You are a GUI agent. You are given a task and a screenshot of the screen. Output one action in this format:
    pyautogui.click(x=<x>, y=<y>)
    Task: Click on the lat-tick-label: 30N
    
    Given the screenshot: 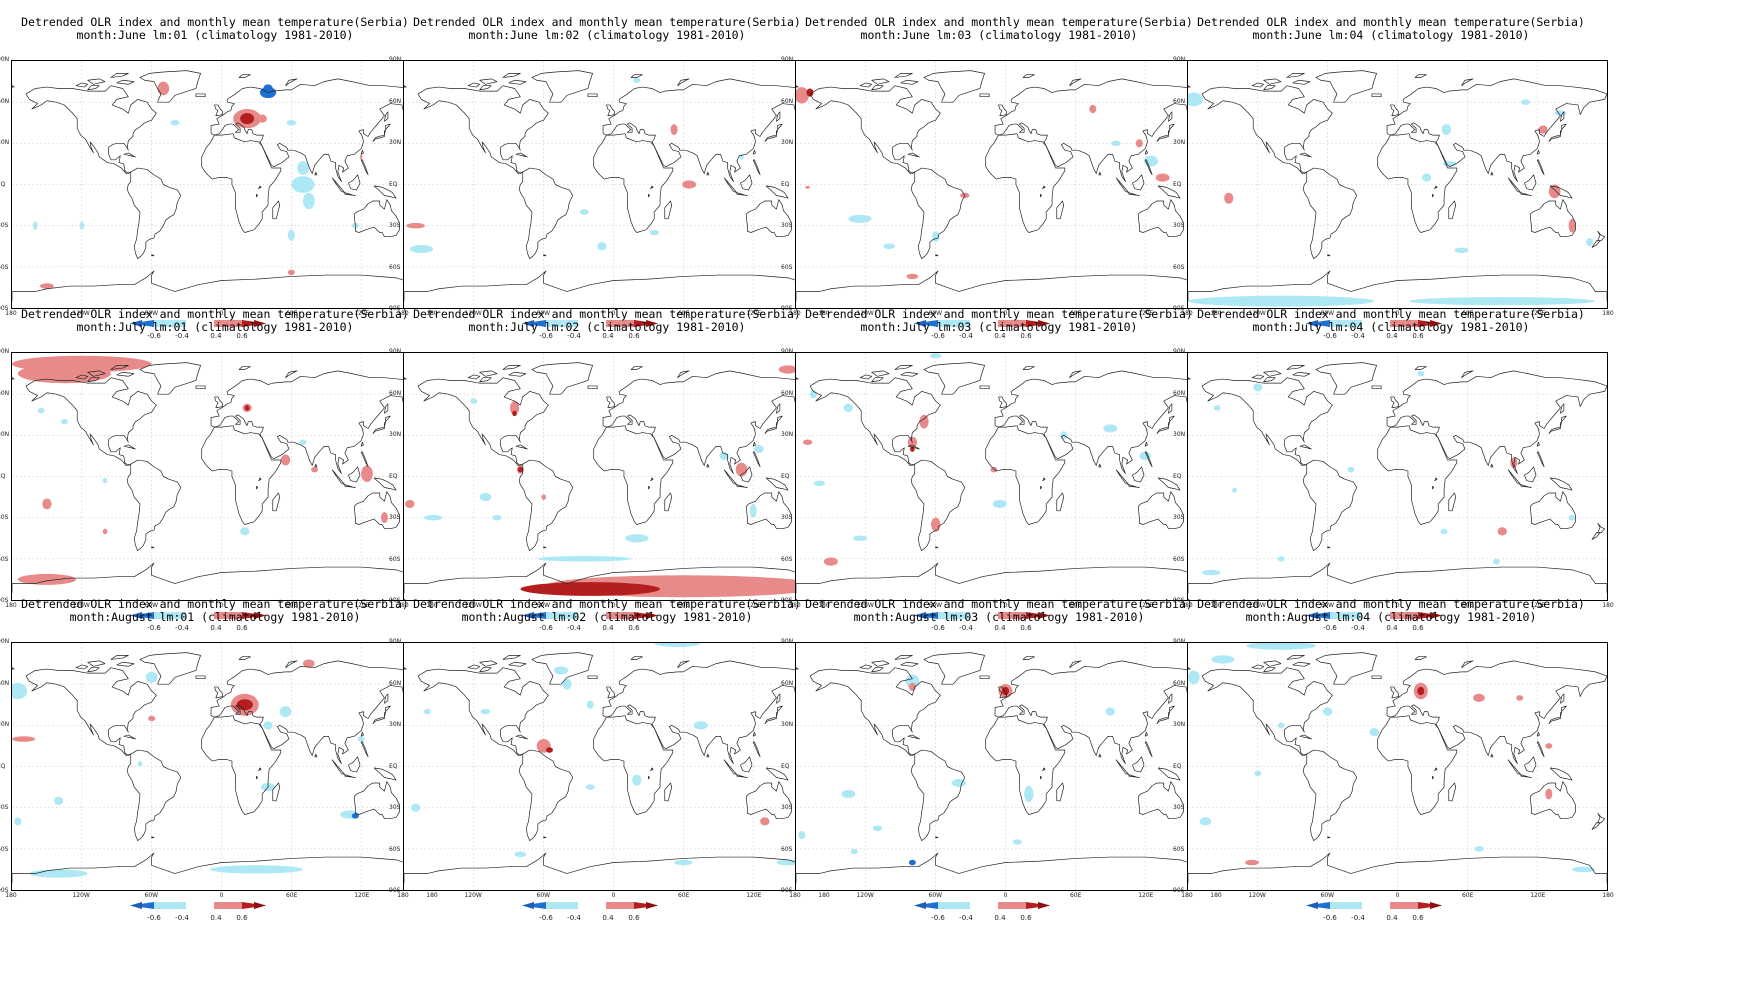 What is the action you would take?
    pyautogui.click(x=1179, y=142)
    